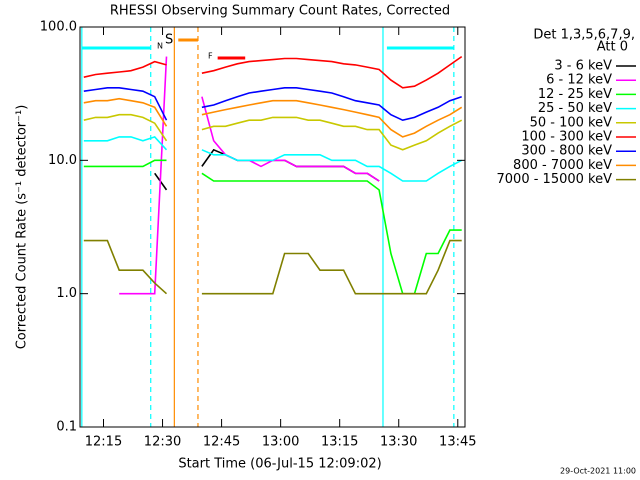 The image size is (640, 480). I want to click on x-tick-label: 13:00, so click(280, 442).